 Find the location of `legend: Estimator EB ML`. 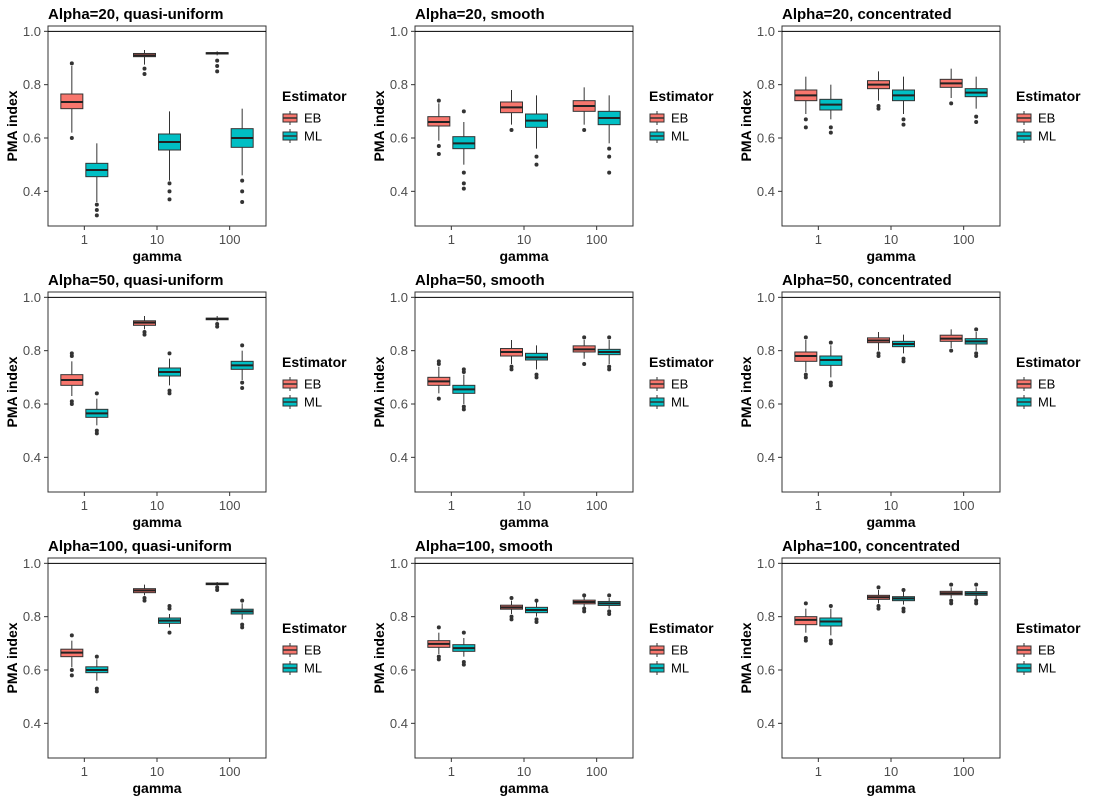

legend: Estimator EB ML is located at coordinates (681, 382).